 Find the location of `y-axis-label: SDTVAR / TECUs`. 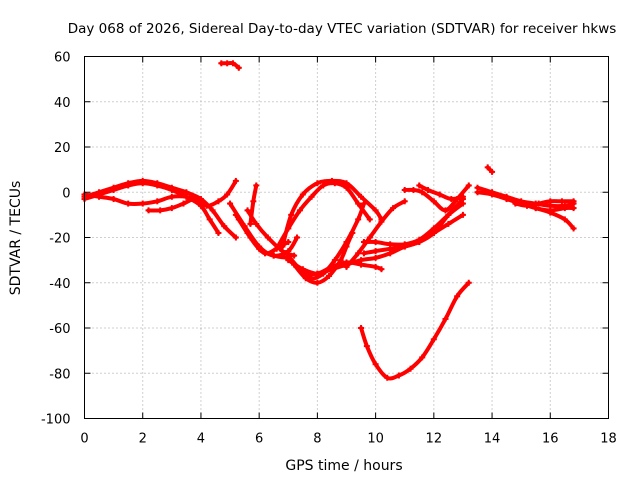

y-axis-label: SDTVAR / TECUs is located at coordinates (16, 238).